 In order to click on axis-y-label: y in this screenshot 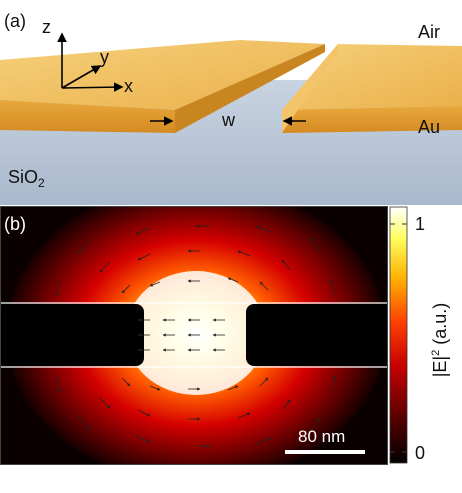, I will do `click(104, 57)`.